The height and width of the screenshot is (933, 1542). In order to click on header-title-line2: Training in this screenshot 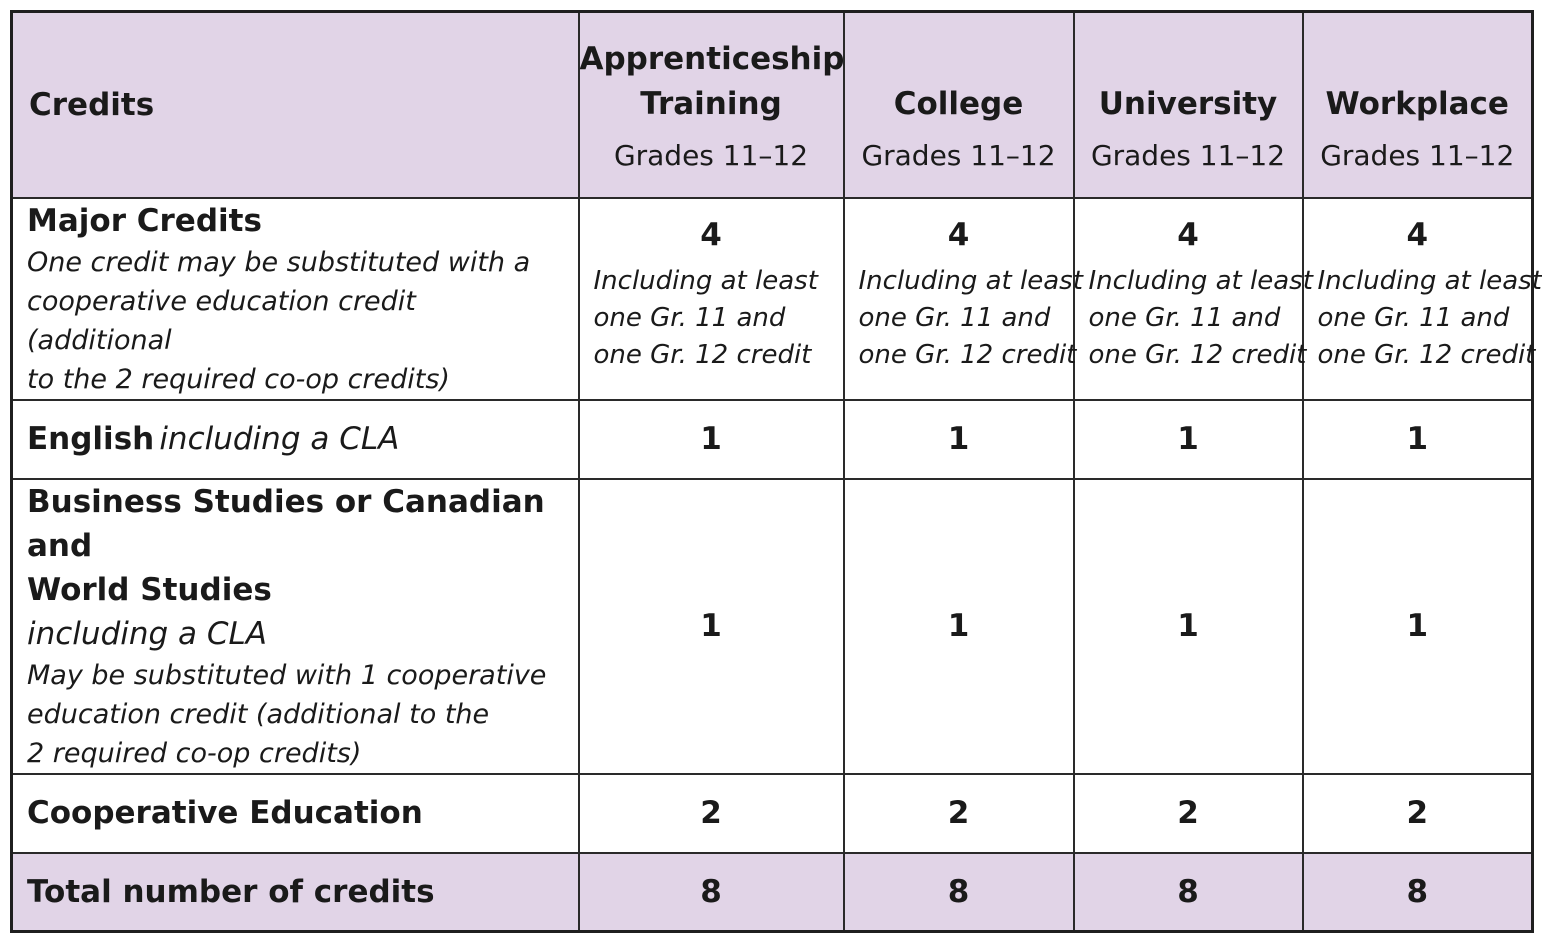, I will do `click(711, 104)`.